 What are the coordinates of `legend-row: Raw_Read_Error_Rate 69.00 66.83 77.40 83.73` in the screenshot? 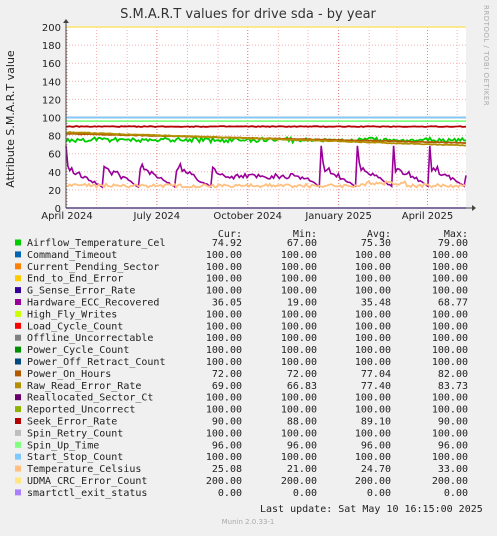 It's located at (241, 386).